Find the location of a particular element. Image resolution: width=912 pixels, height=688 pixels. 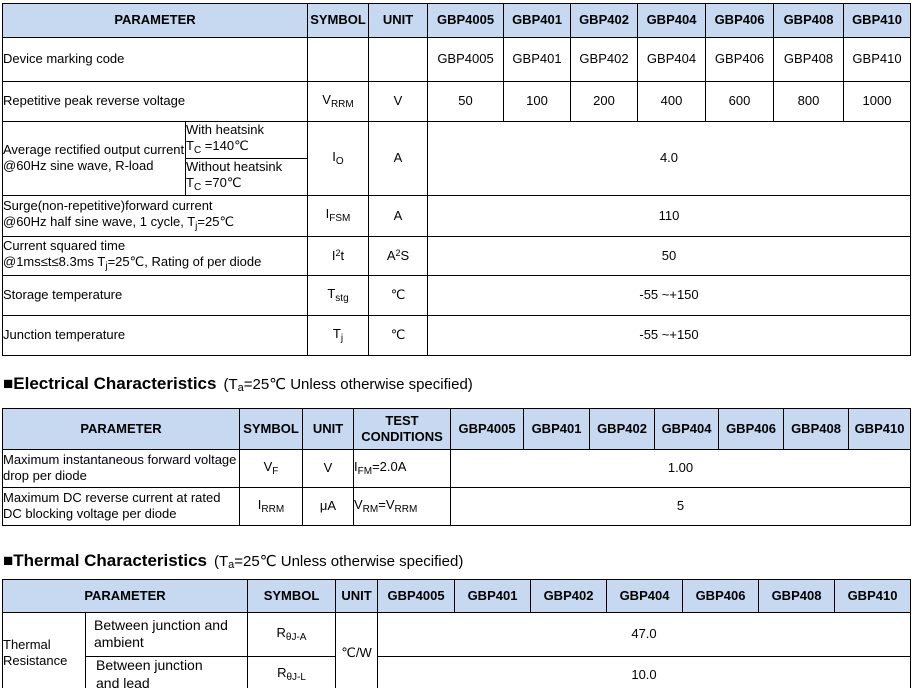

parameter-cell: Junction temperature is located at coordinates (155, 335).